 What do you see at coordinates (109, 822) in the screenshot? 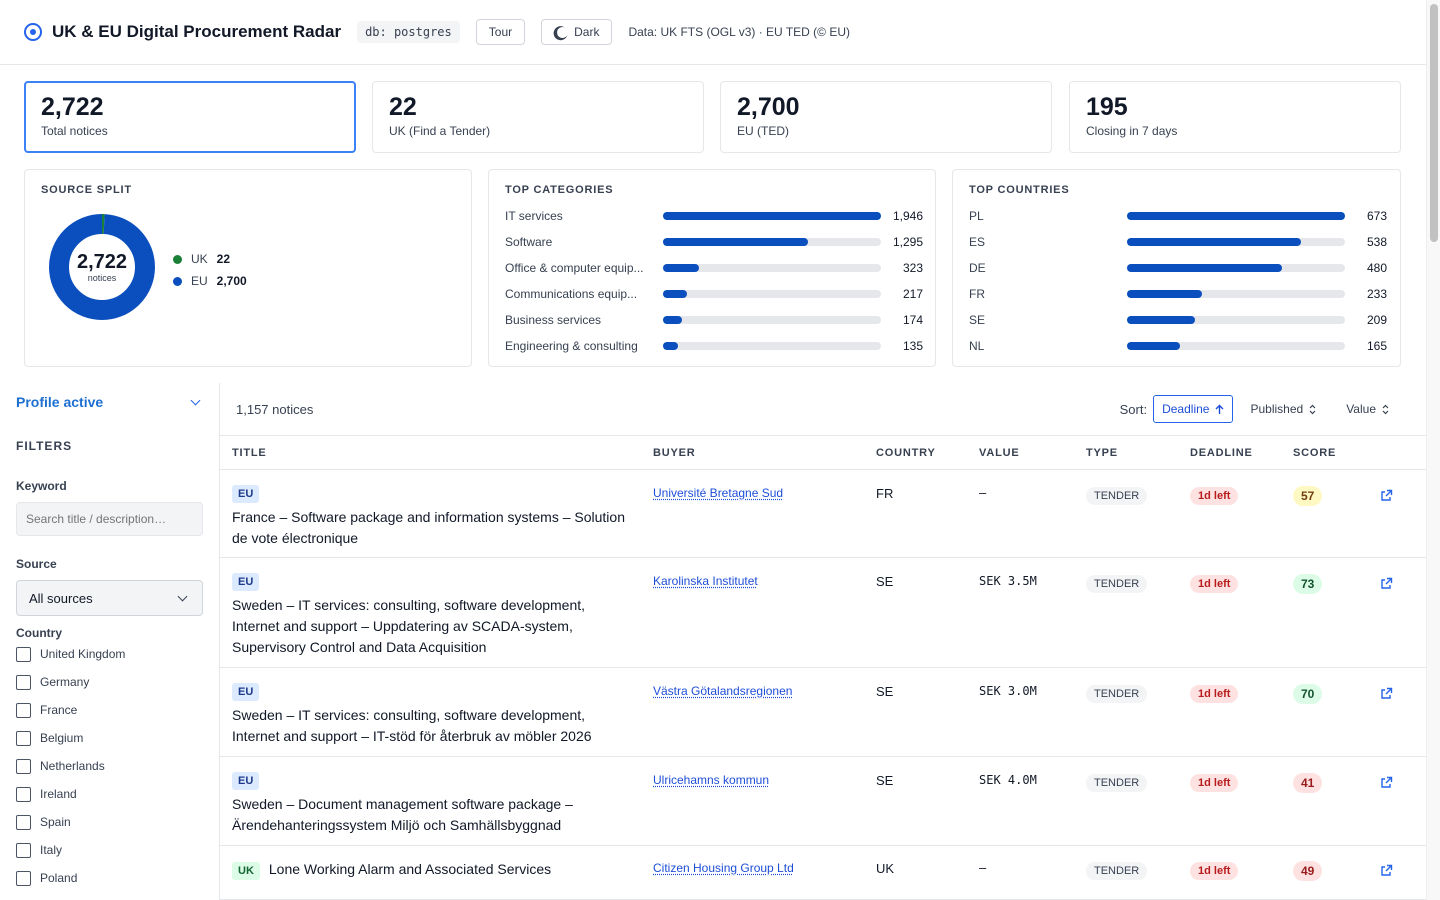
I see `country-option-spain: Spain` at bounding box center [109, 822].